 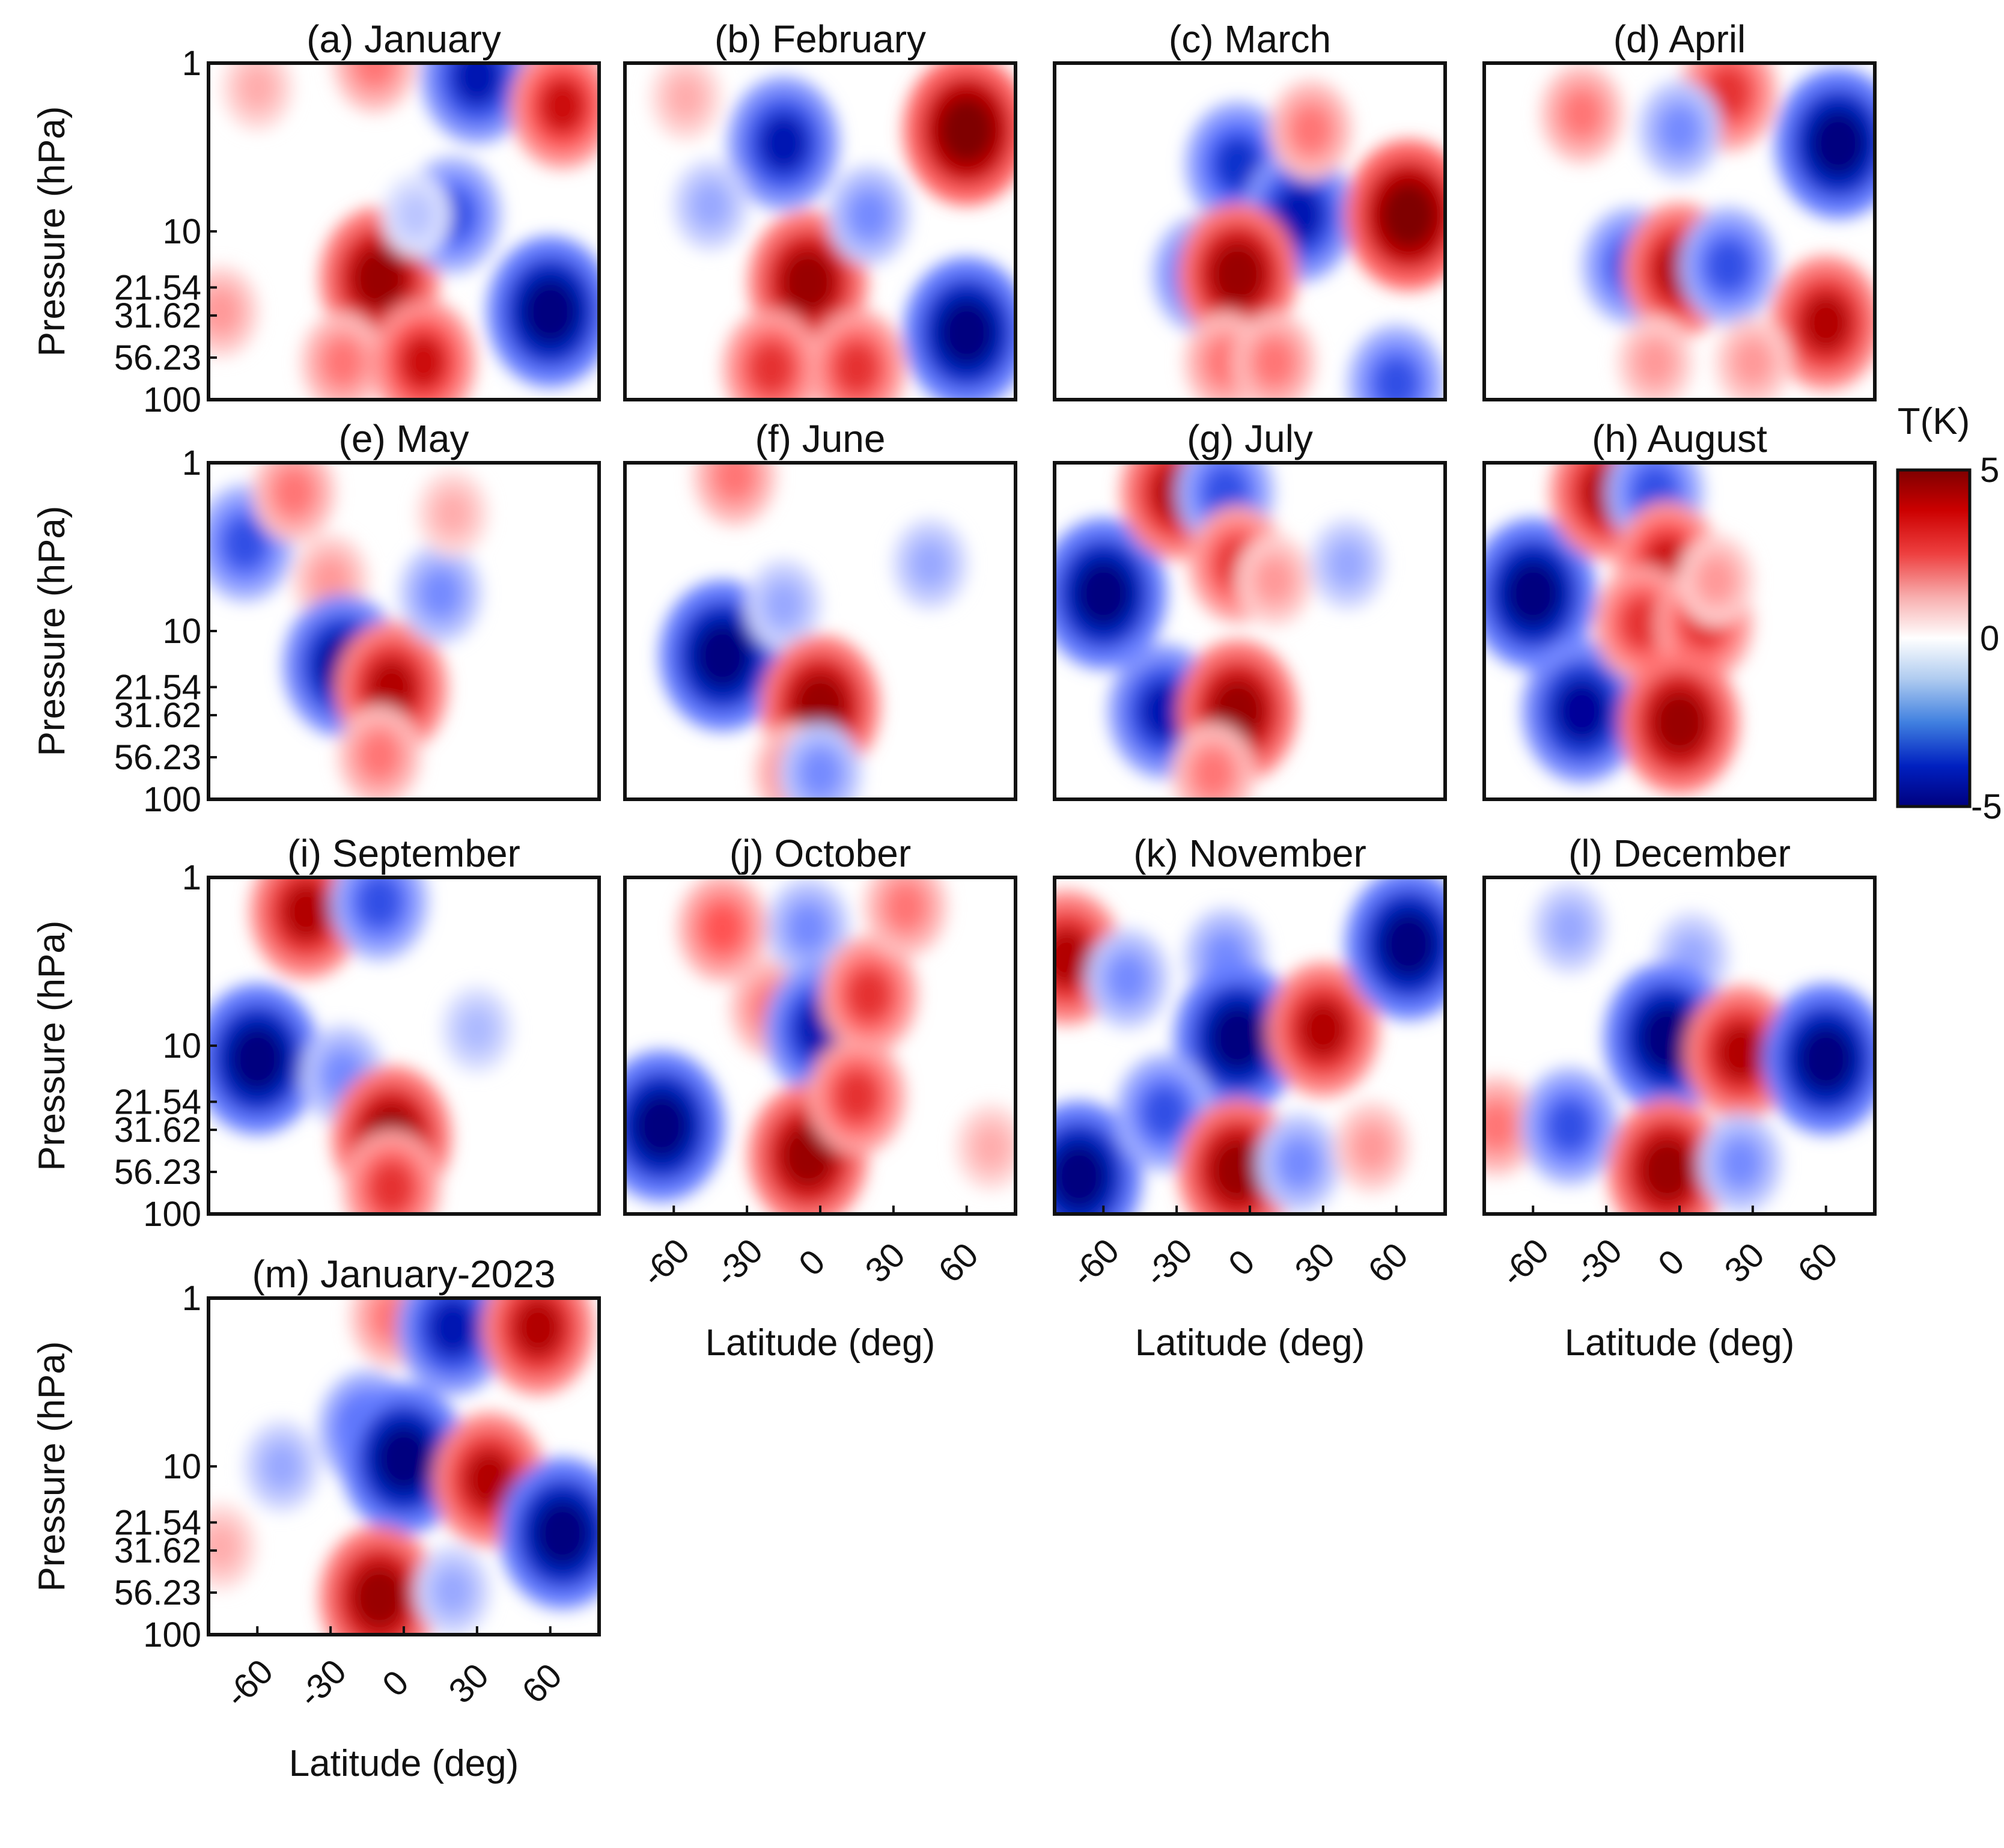 What do you see at coordinates (1249, 853) in the screenshot?
I see `panel-title: (k) November` at bounding box center [1249, 853].